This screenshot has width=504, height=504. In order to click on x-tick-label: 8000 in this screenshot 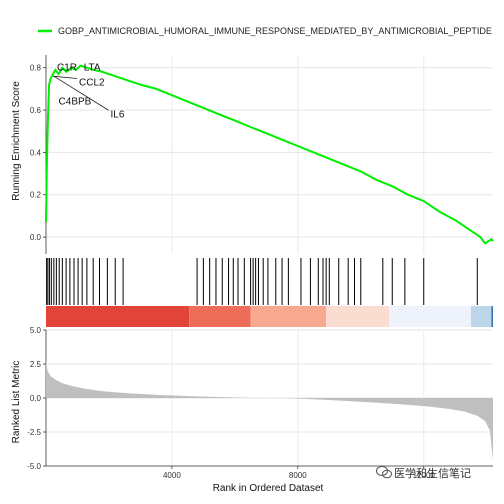, I will do `click(298, 475)`.